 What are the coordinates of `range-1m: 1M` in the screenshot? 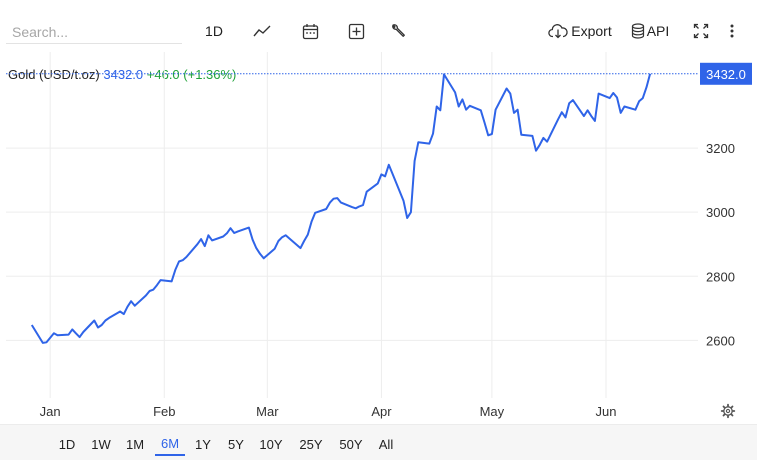 It's located at (135, 444).